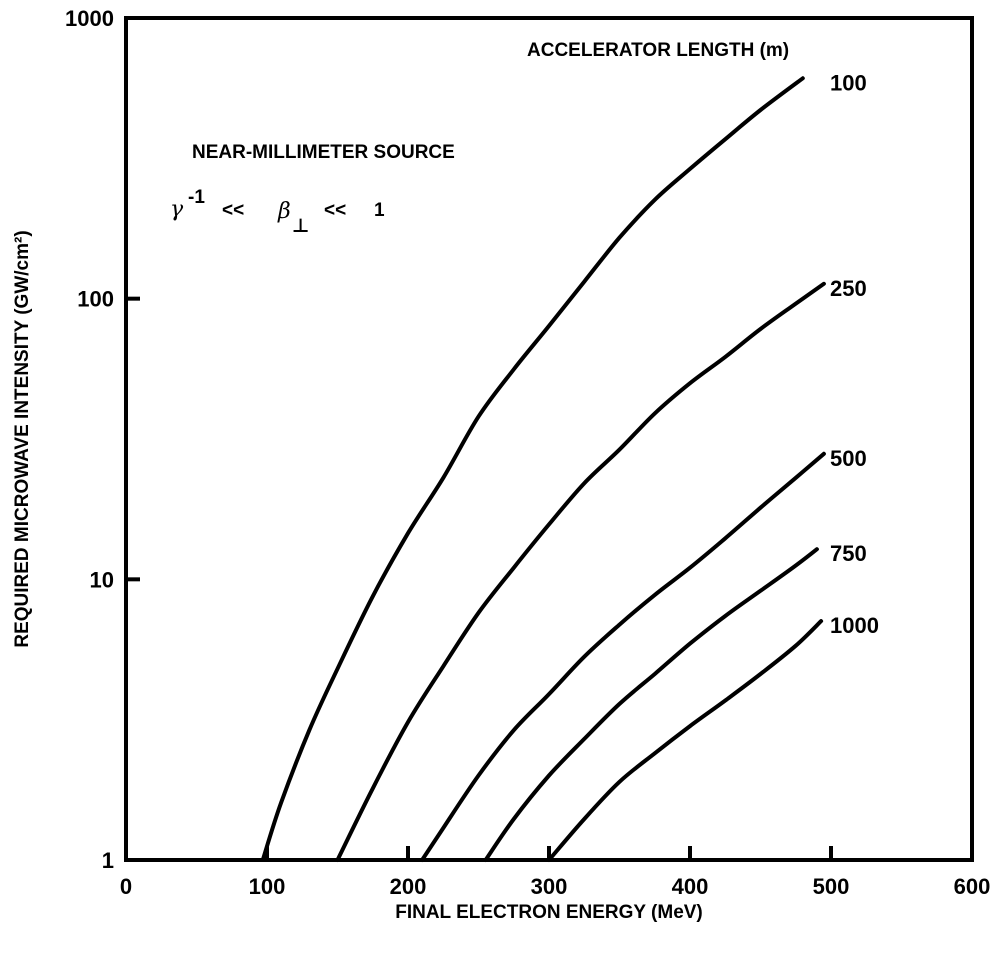  Describe the element at coordinates (300, 226) in the screenshot. I see `perp-symbol: ⊥` at that location.